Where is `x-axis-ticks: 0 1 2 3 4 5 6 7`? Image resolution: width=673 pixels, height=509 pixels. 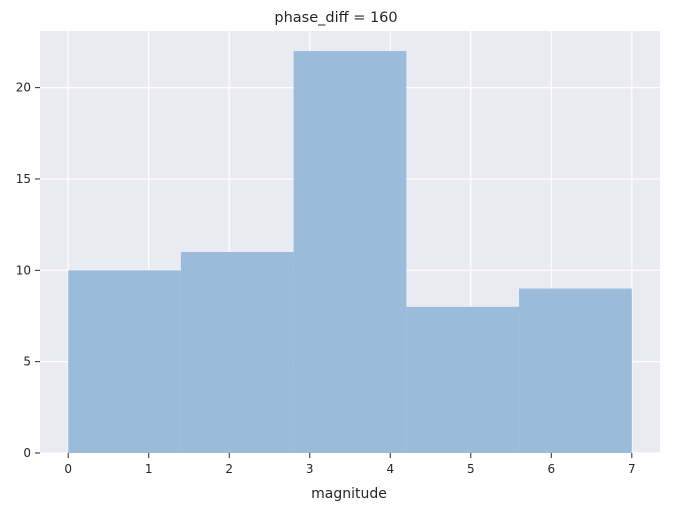
x-axis-ticks: 0 1 2 3 4 5 6 7 is located at coordinates (350, 464).